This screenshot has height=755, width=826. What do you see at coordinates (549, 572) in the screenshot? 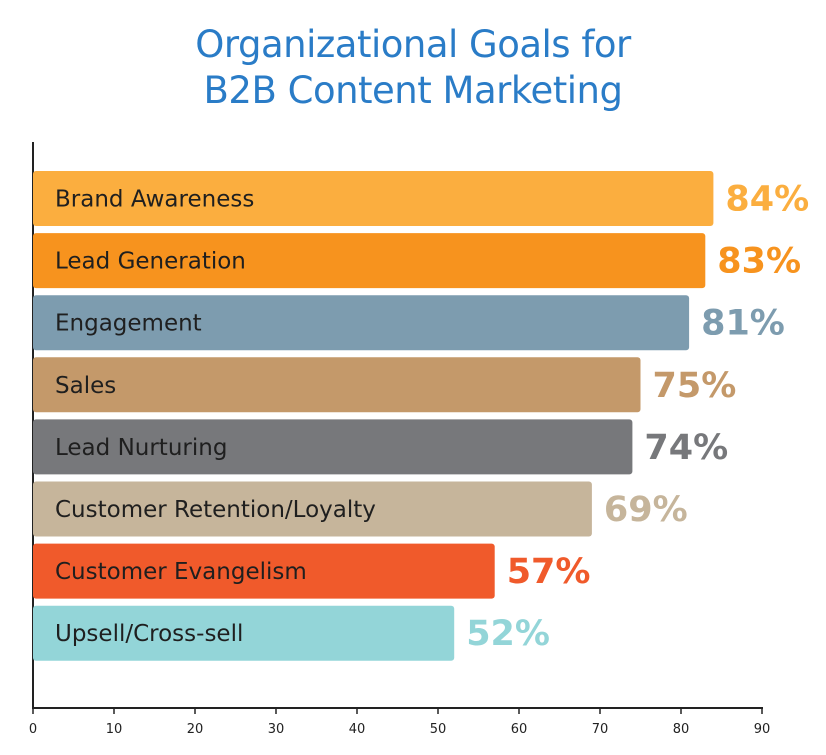
I see `bar-value-label: 57%` at bounding box center [549, 572].